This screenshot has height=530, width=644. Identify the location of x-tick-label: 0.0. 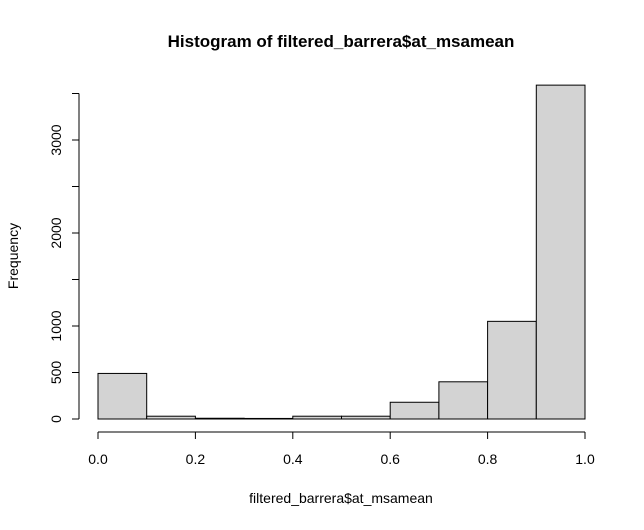
(98, 459).